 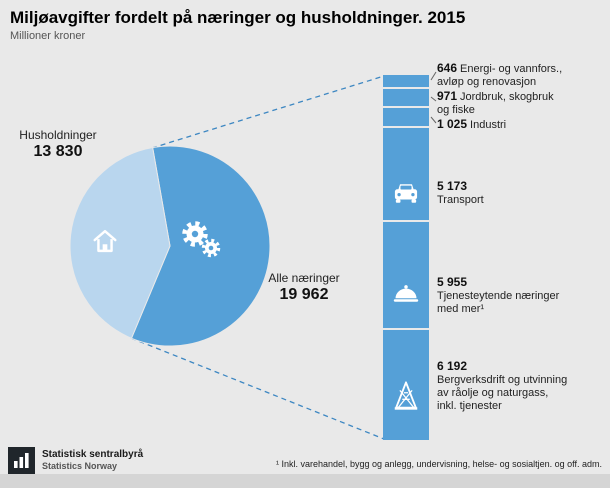 I want to click on pie-chart, so click(x=170, y=246).